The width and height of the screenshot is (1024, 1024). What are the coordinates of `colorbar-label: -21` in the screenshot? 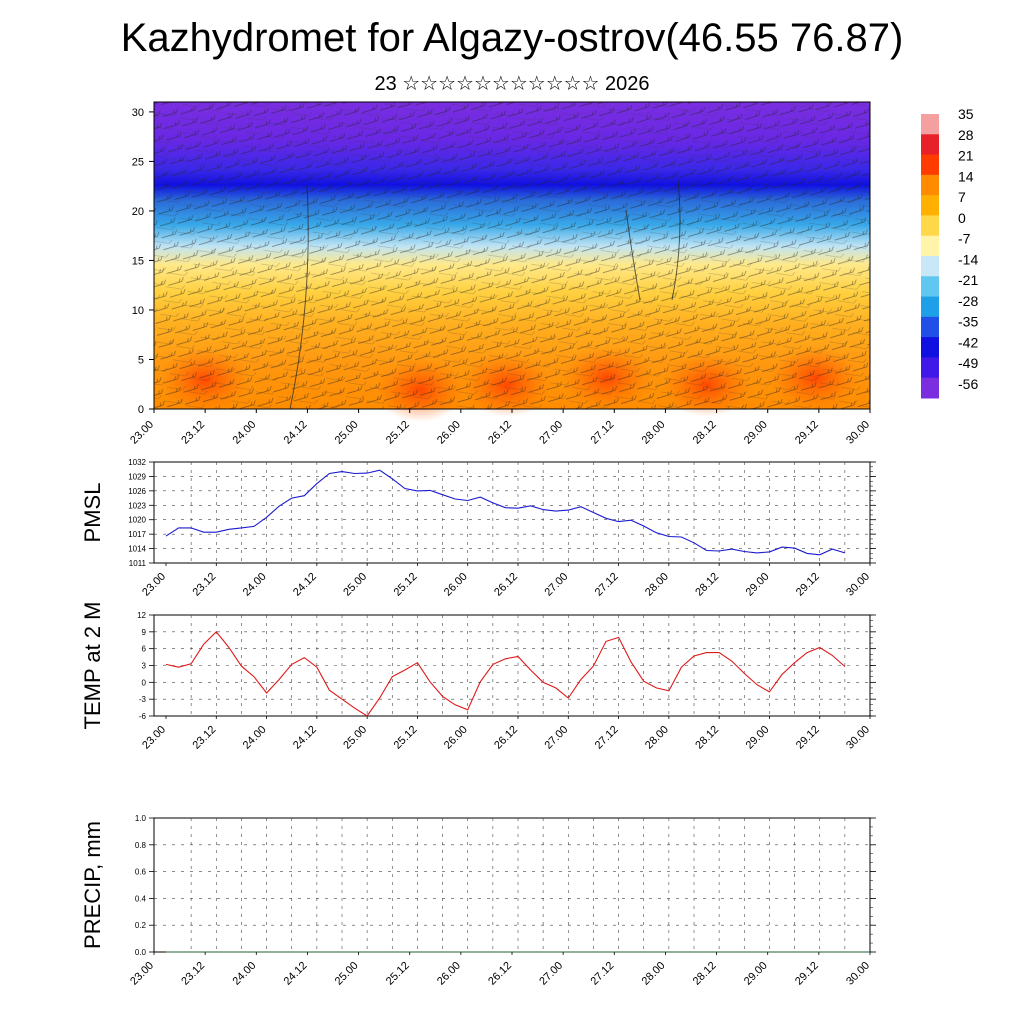 It's located at (968, 280).